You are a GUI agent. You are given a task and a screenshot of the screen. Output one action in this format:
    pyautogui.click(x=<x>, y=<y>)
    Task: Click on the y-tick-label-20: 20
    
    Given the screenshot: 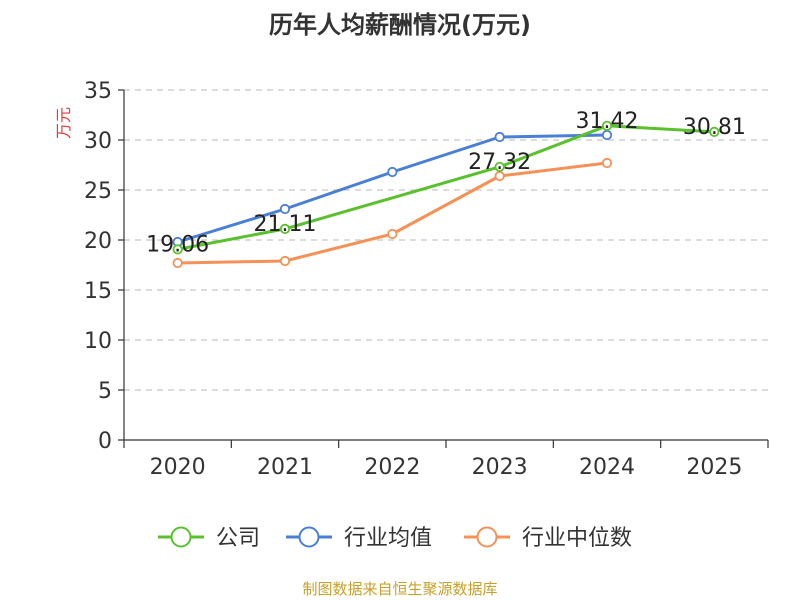 What is the action you would take?
    pyautogui.click(x=98, y=241)
    